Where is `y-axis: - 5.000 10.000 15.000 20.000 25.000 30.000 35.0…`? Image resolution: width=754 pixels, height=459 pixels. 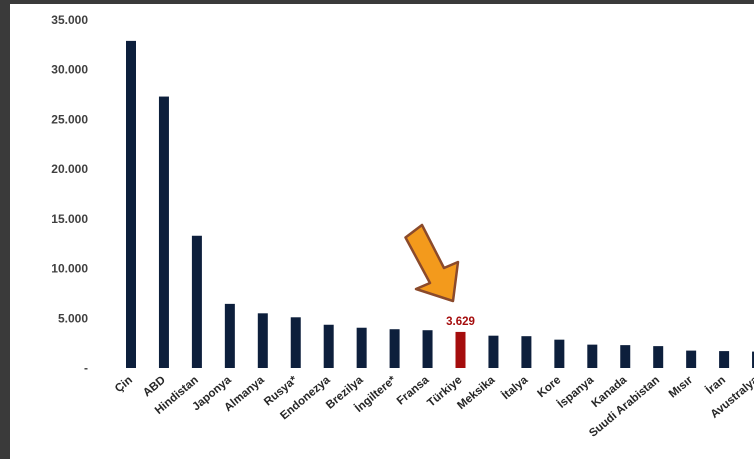
y-axis: - 5.000 10.000 15.000 20.000 25.000 30.000 35.0… is located at coordinates (69, 194).